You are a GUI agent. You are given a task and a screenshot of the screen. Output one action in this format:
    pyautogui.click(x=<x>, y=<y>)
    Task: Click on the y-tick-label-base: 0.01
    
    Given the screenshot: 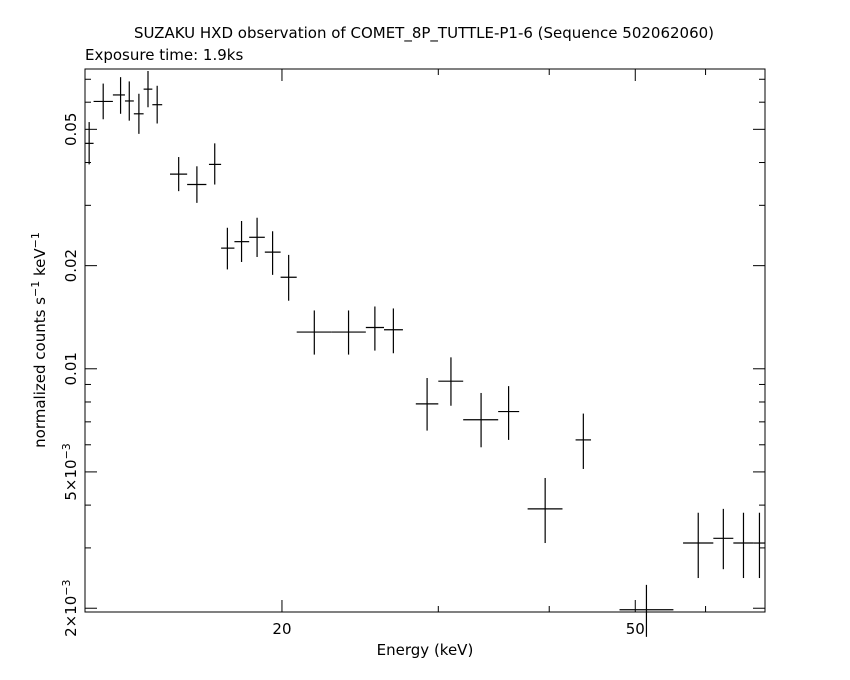 What is the action you would take?
    pyautogui.click(x=71, y=368)
    